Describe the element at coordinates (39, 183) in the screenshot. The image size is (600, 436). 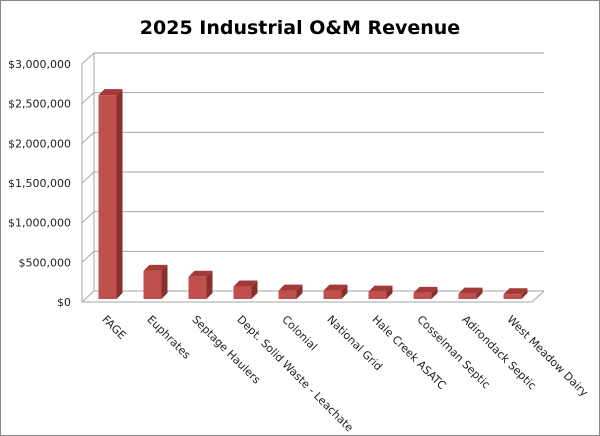
I see `y-tick-label: $1,500,000` at that location.